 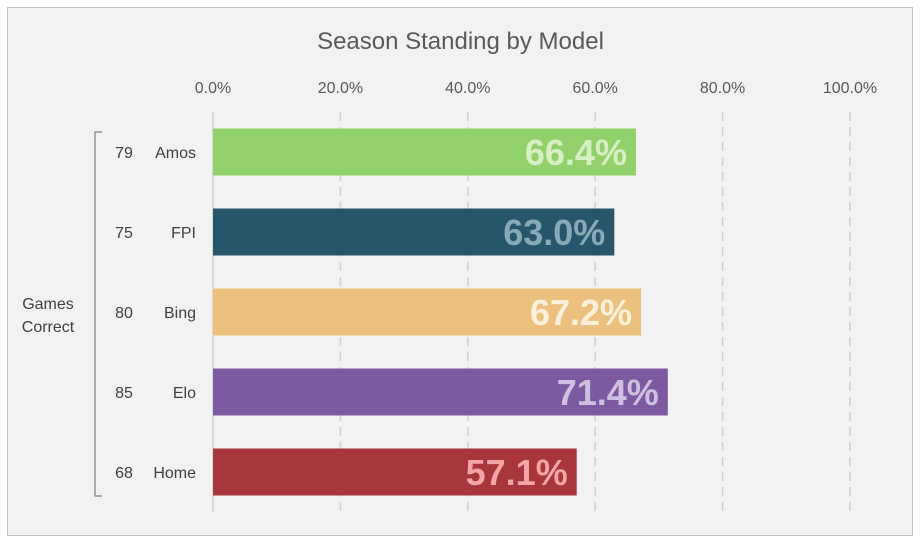 I want to click on data-label: 67.2%, so click(x=581, y=312).